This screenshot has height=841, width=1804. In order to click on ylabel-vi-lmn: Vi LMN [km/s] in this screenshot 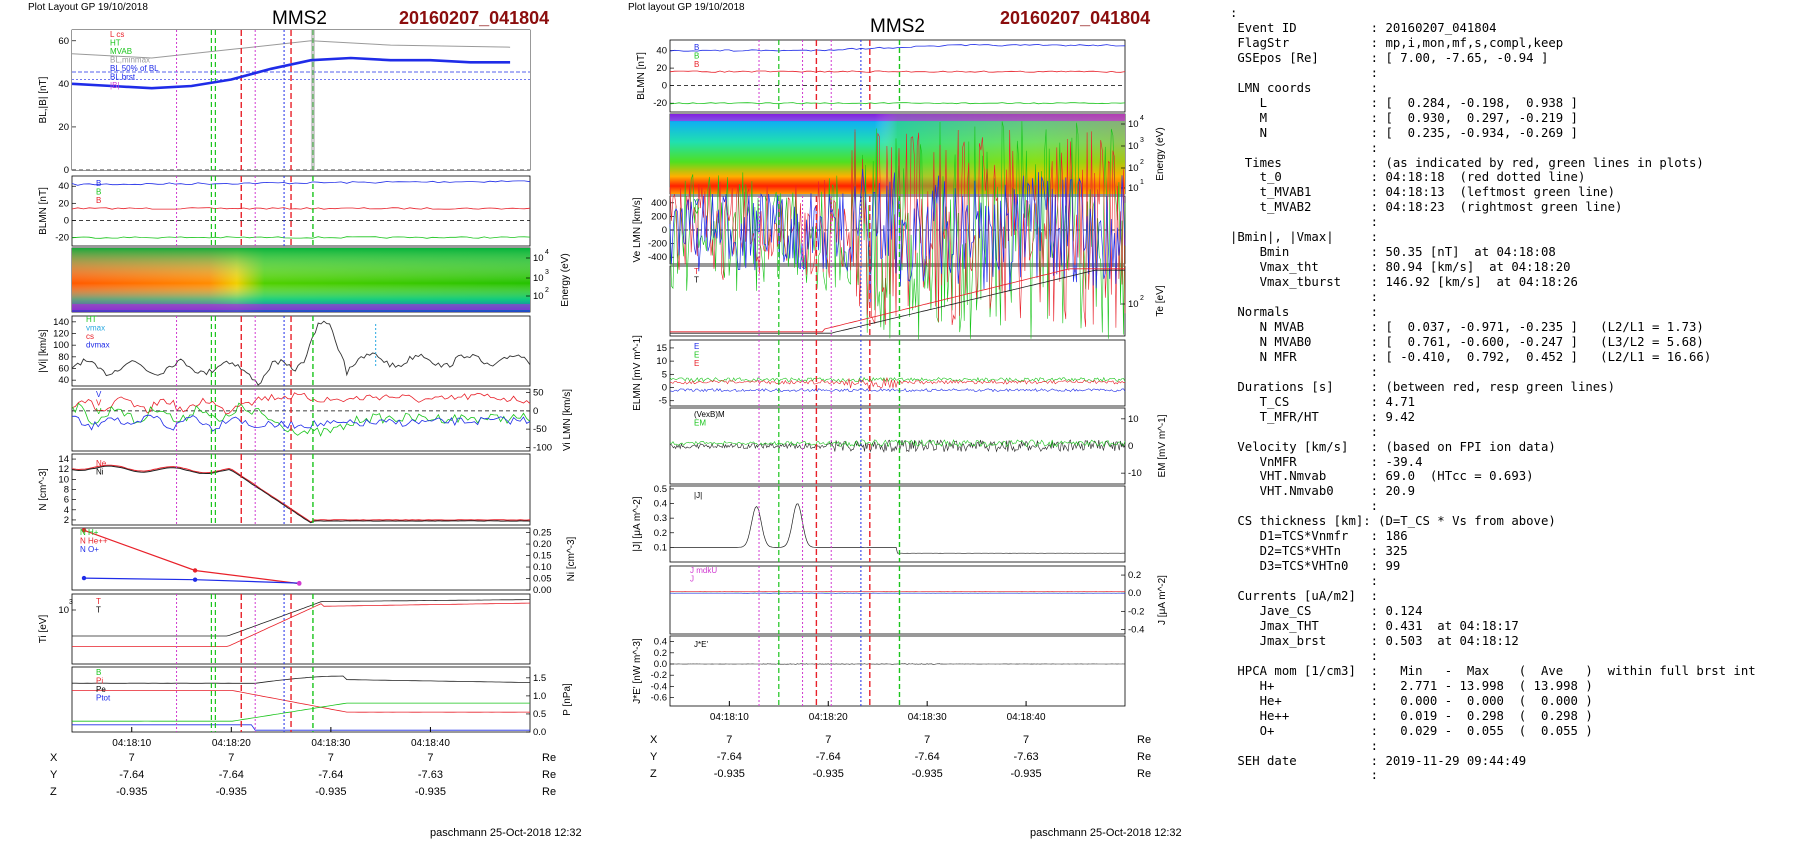, I will do `click(567, 420)`.